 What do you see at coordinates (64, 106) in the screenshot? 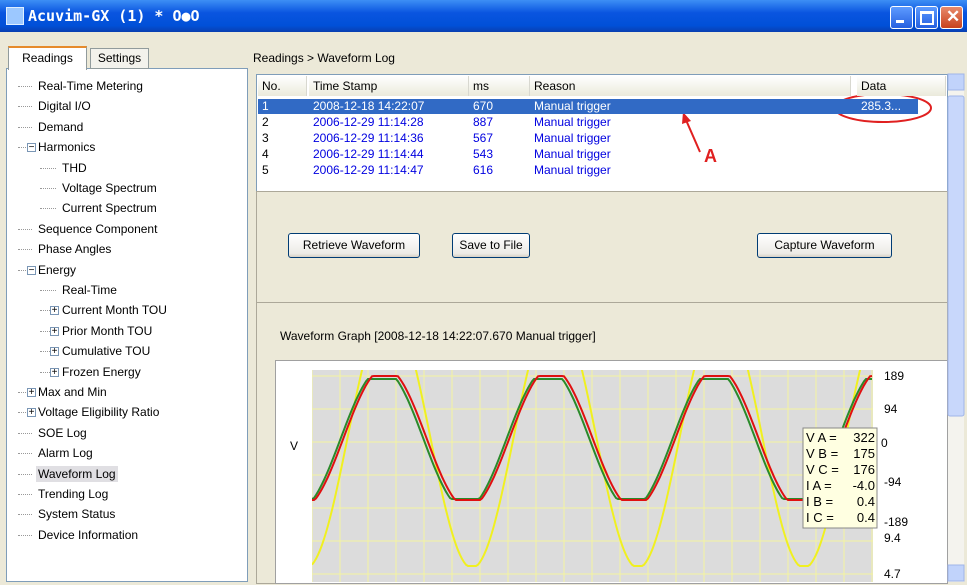
I see `tree-item: Digital I/O` at bounding box center [64, 106].